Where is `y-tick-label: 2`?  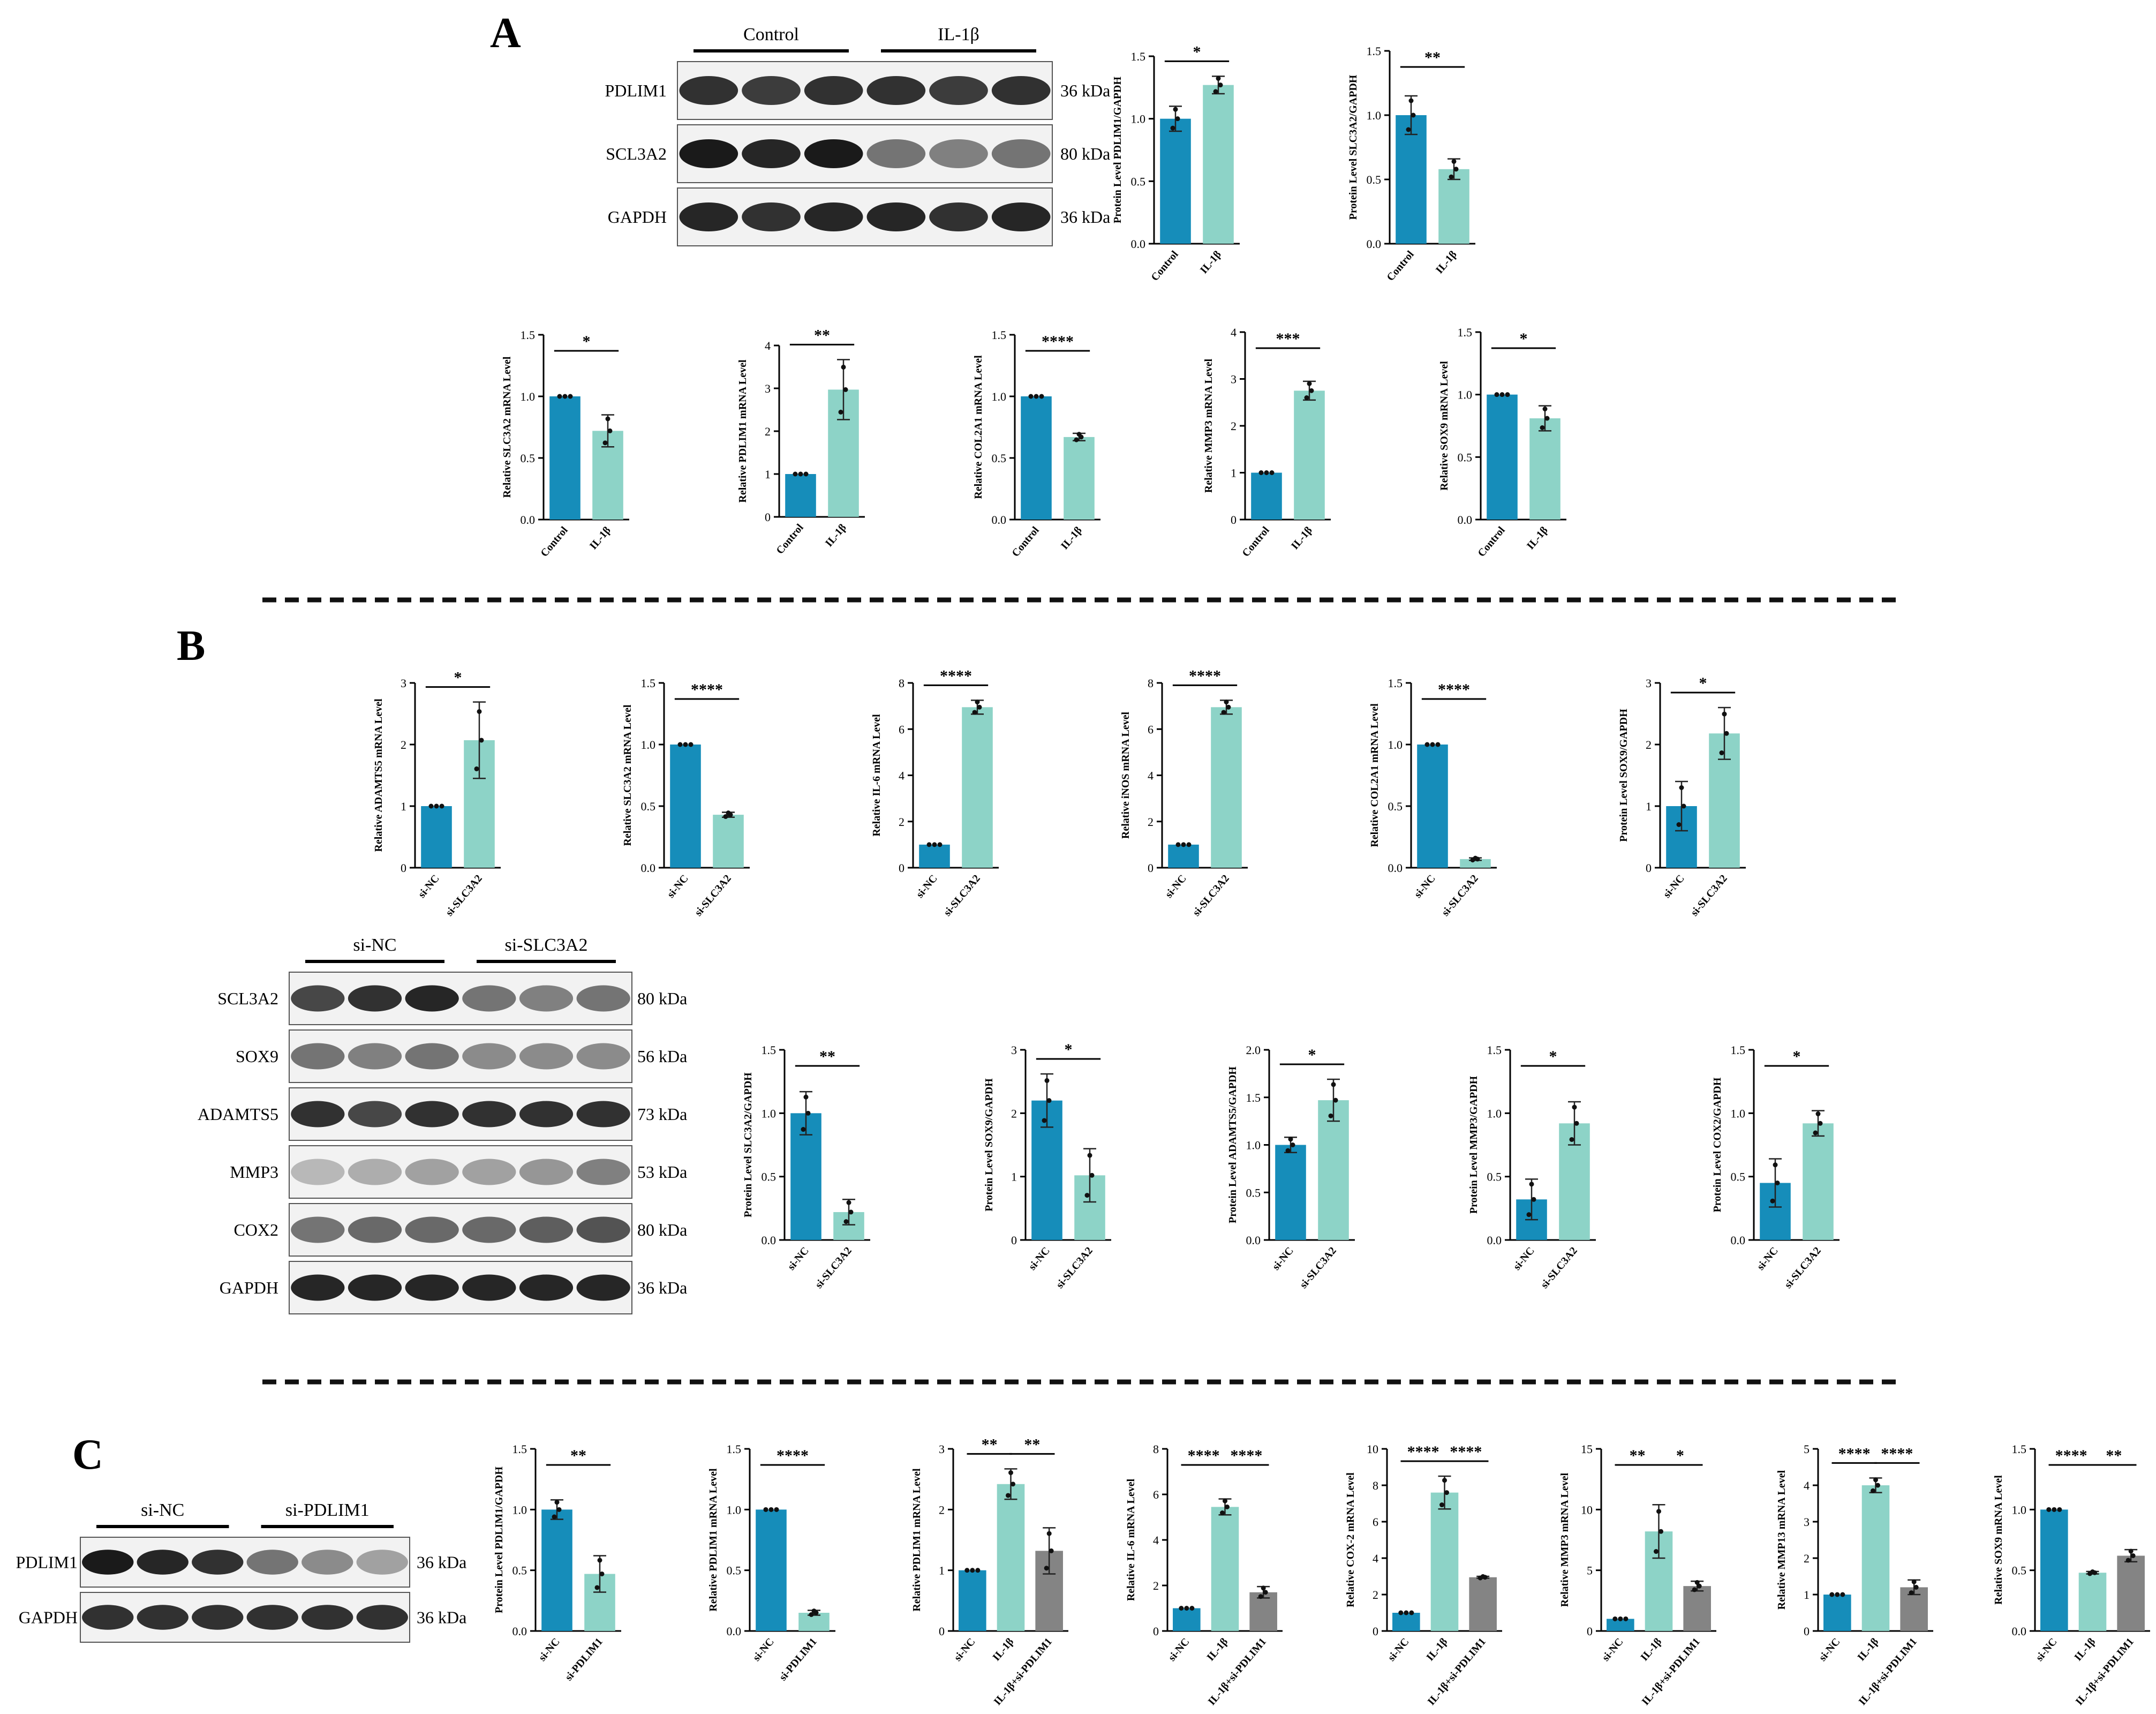 y-tick-label: 2 is located at coordinates (1151, 822).